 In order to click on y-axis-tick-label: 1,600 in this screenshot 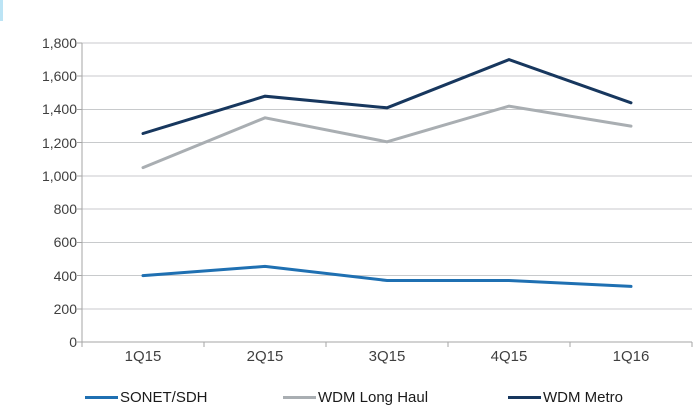, I will do `click(59, 76)`.